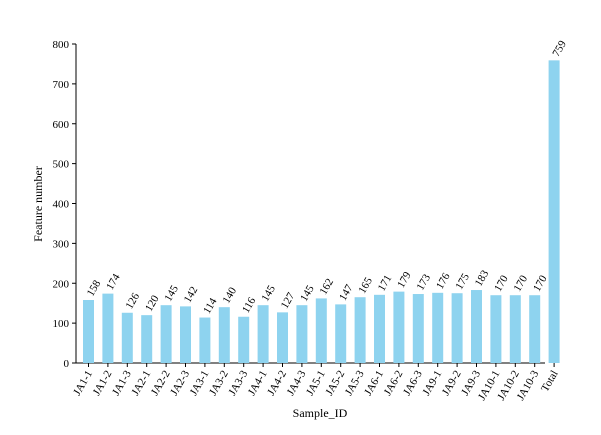 Image resolution: width=601 pixels, height=435 pixels. What do you see at coordinates (210, 306) in the screenshot?
I see `bar-value-label: 114` at bounding box center [210, 306].